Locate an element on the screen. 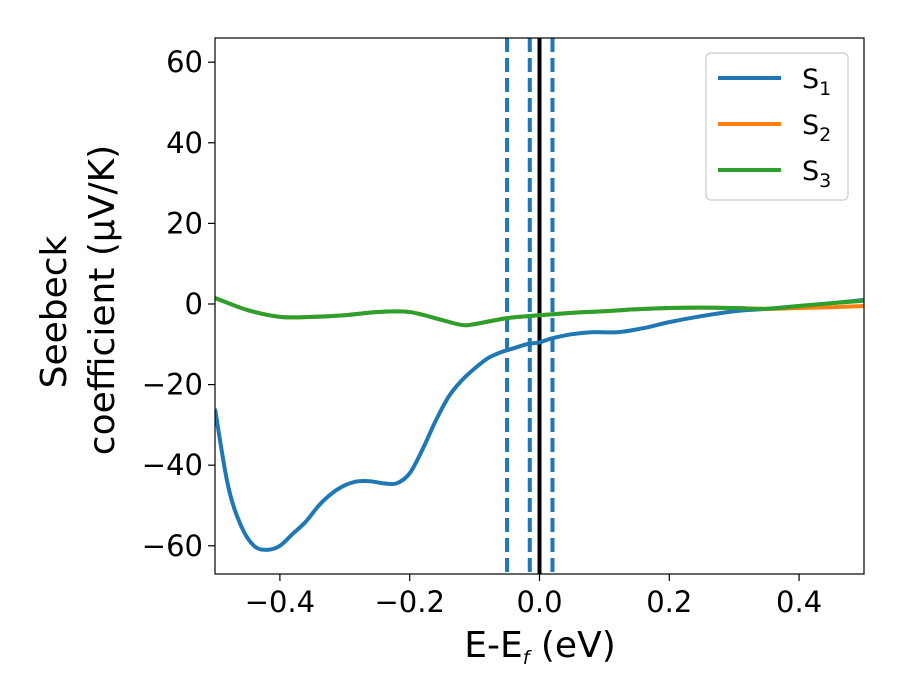 The width and height of the screenshot is (900, 700). legend-box is located at coordinates (777, 126).